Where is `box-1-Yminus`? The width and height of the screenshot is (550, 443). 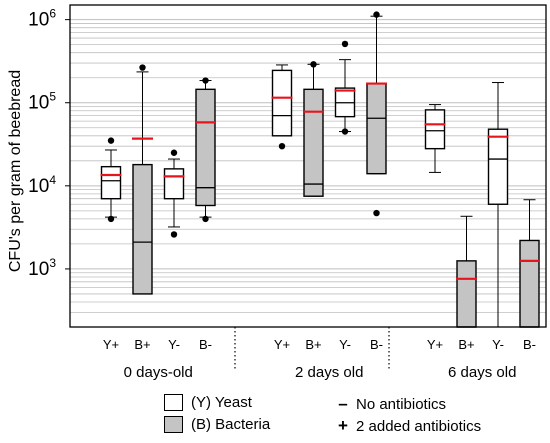 box-1-Yminus is located at coordinates (345, 87).